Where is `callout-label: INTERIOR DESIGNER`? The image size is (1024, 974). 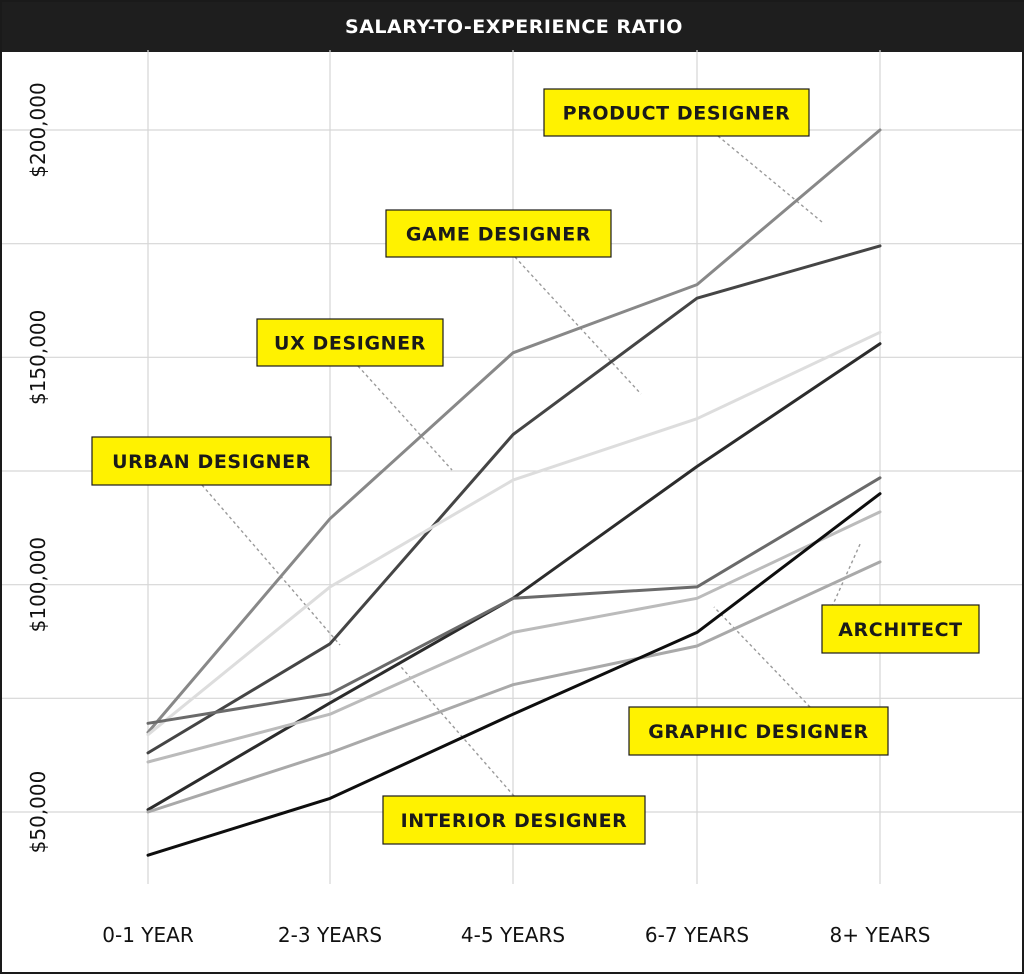 callout-label: INTERIOR DESIGNER is located at coordinates (514, 821).